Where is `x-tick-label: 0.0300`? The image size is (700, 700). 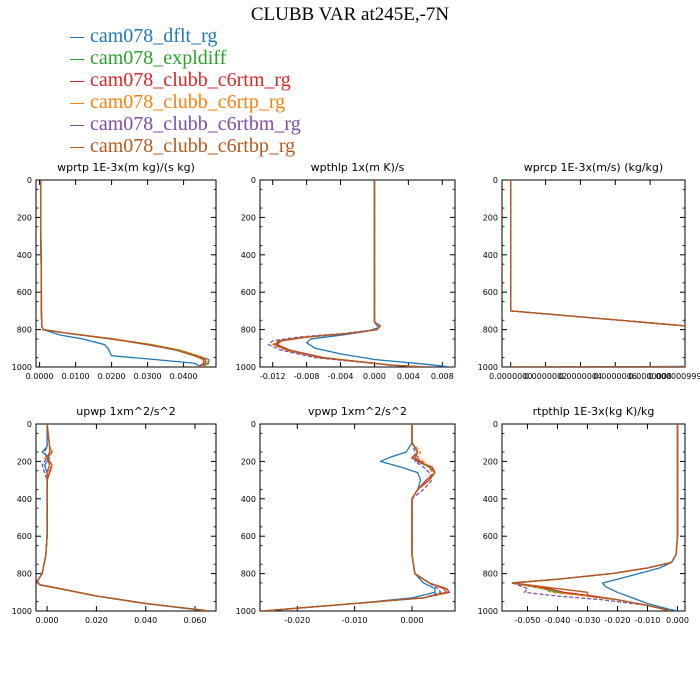
x-tick-label: 0.0300 is located at coordinates (148, 376).